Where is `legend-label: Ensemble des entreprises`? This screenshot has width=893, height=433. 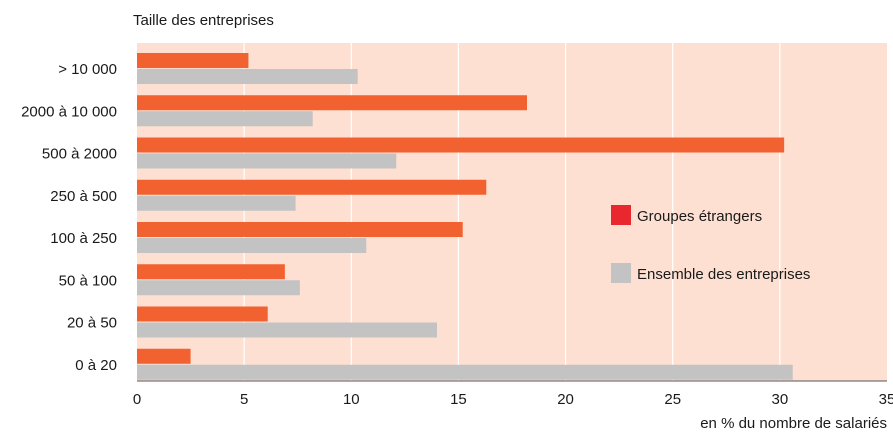 legend-label: Ensemble des entreprises is located at coordinates (723, 274).